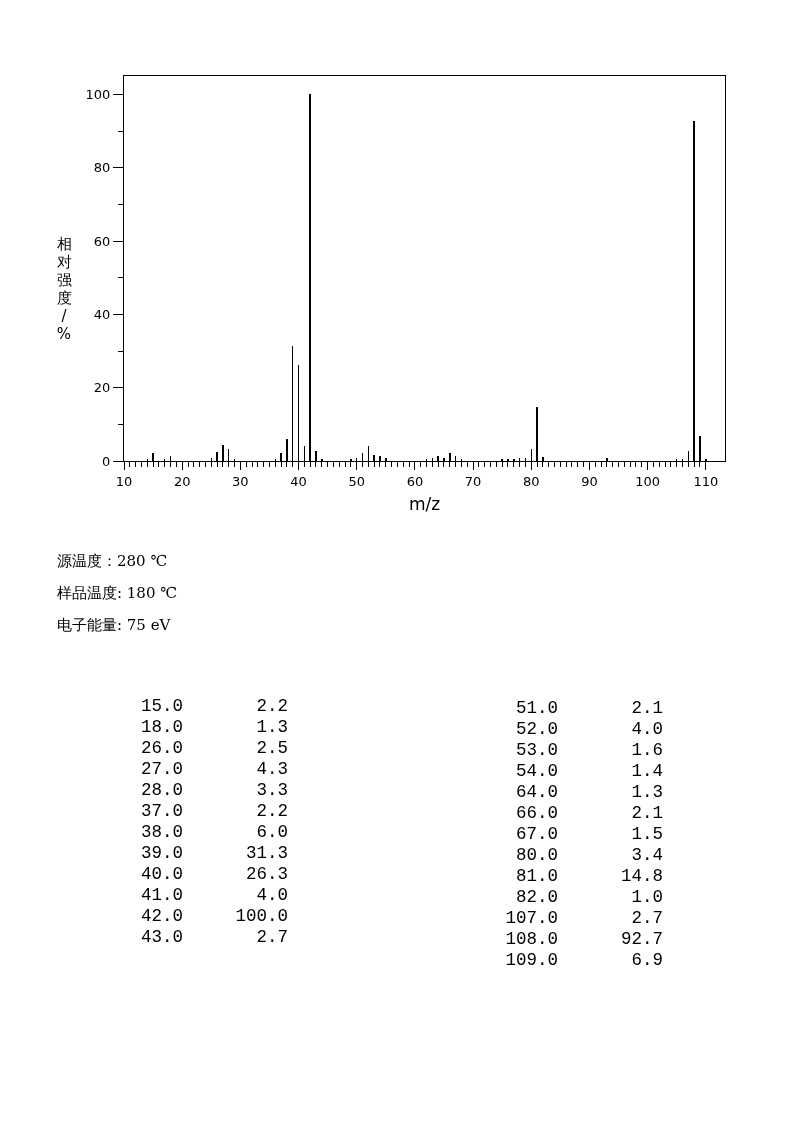  Describe the element at coordinates (588, 855) in the screenshot. I see `text: 80.0 3.4` at that location.